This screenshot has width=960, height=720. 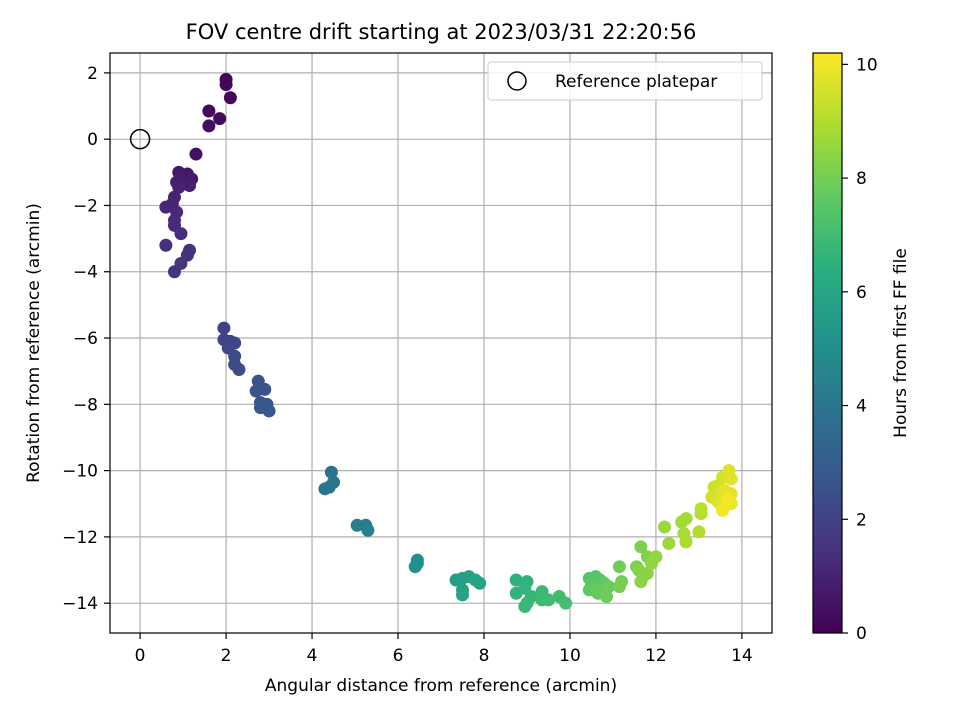 What do you see at coordinates (34, 343) in the screenshot?
I see `y-axis-label: Rotation from reference (arcmin)` at bounding box center [34, 343].